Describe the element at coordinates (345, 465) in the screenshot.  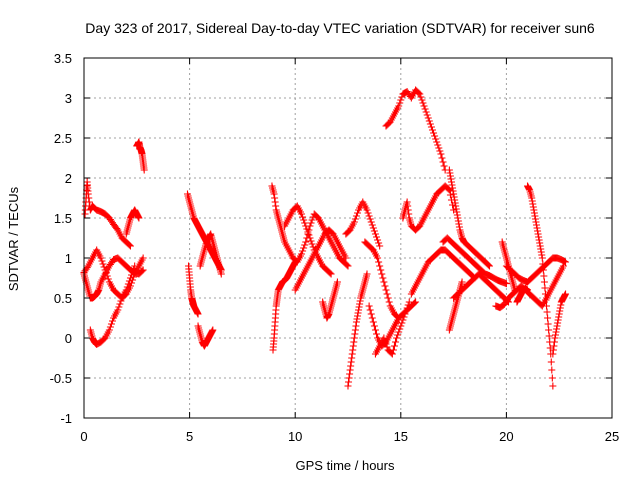
I see `x-axis-label: GPS time / hours` at that location.